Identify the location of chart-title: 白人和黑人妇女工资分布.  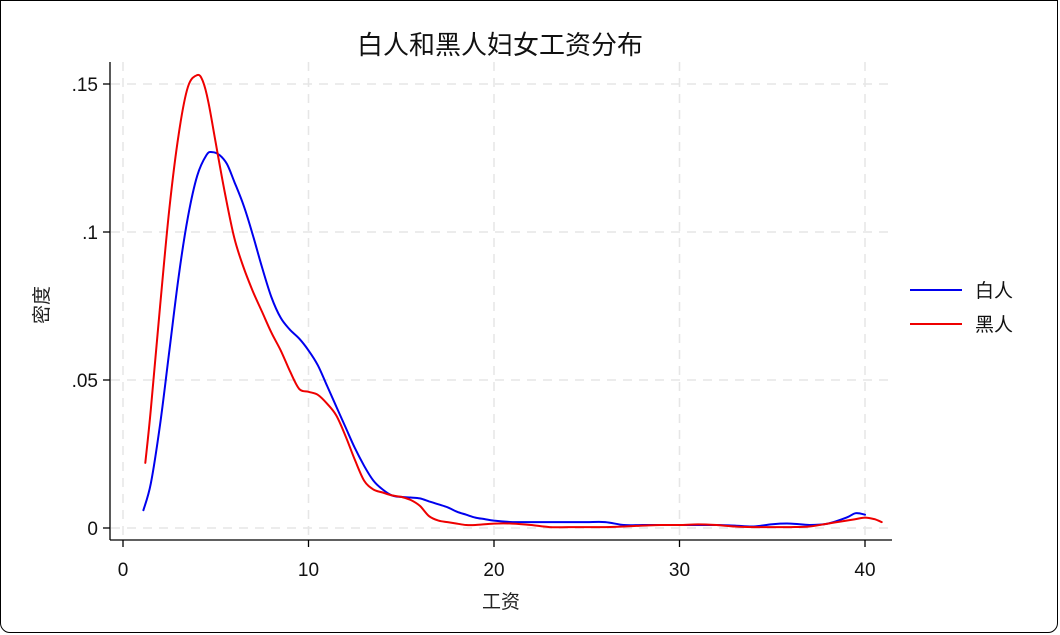
(500, 46).